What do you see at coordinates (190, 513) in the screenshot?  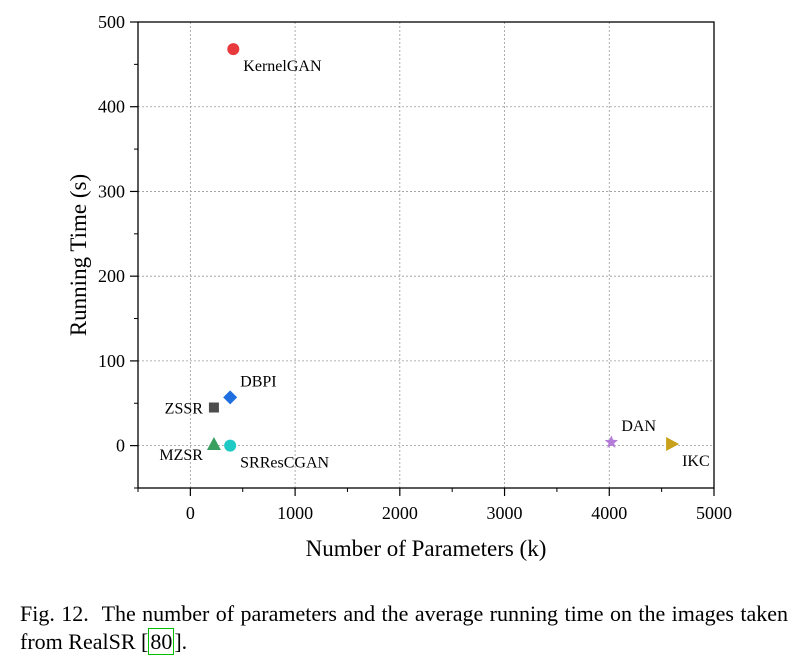 I see `x-tick-label: 0` at bounding box center [190, 513].